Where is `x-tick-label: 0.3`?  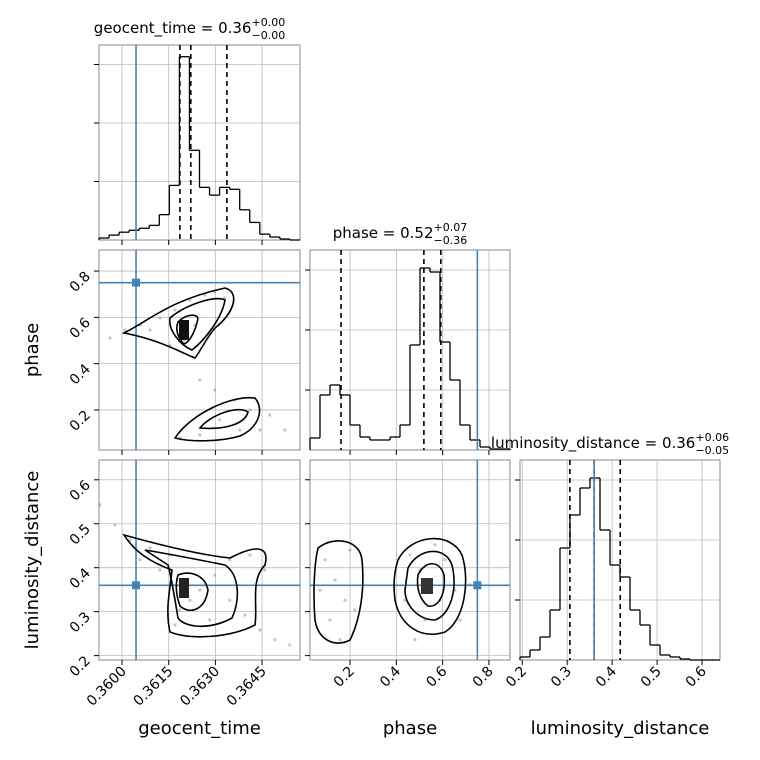 x-tick-label: 0.3 is located at coordinates (561, 677).